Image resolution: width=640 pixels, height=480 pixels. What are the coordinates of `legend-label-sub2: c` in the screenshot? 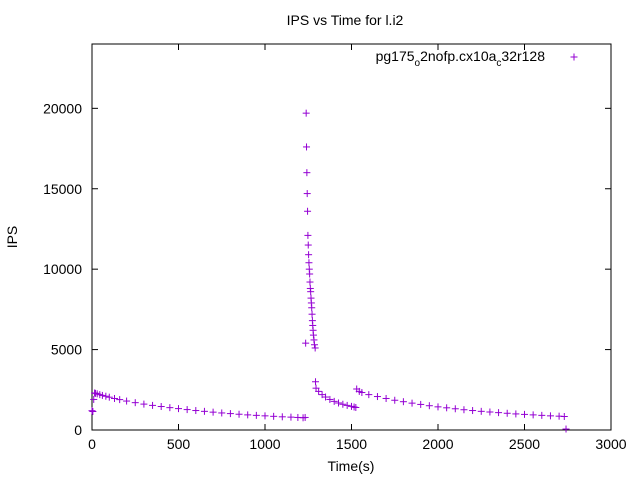 It's located at (498, 63).